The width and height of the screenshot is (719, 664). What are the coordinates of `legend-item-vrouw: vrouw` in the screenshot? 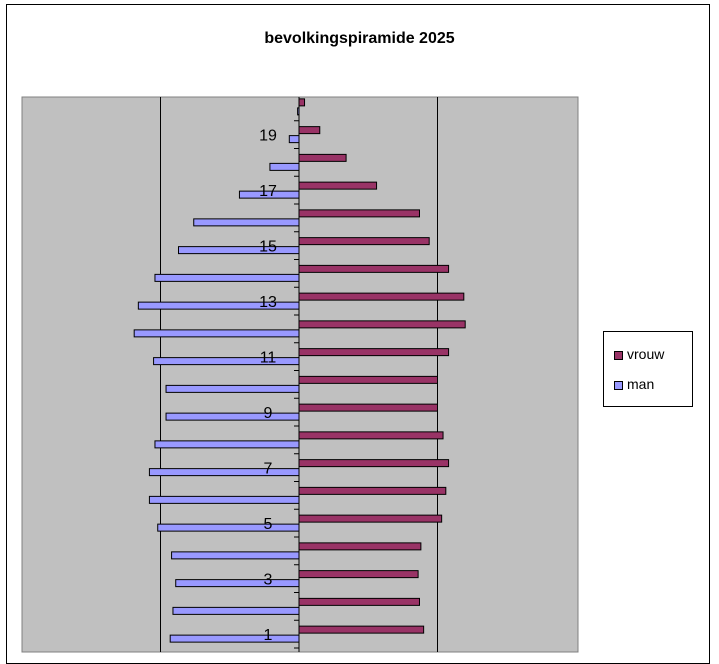 It's located at (639, 354).